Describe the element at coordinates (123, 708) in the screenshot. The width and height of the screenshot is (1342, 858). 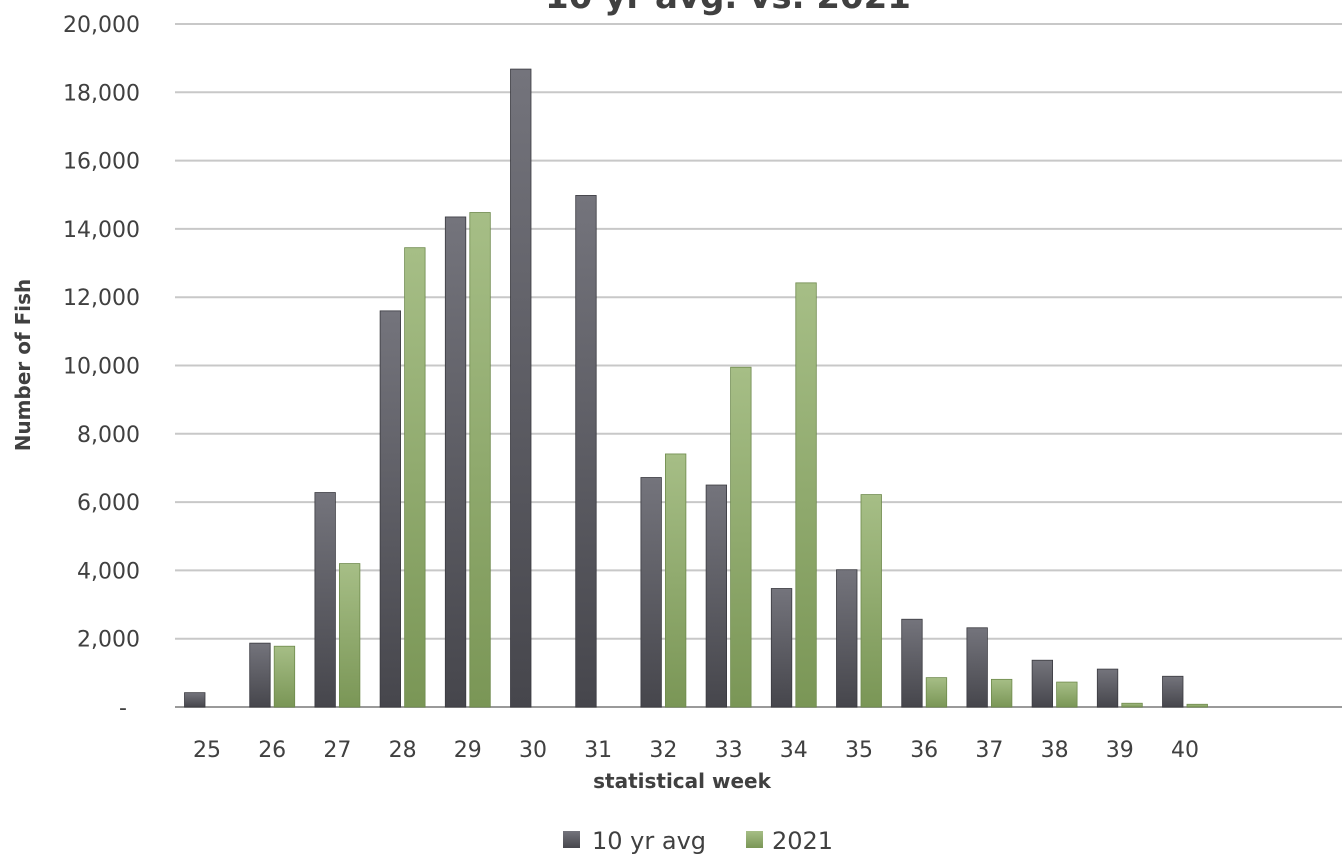
I see `y-tick-label: -` at that location.